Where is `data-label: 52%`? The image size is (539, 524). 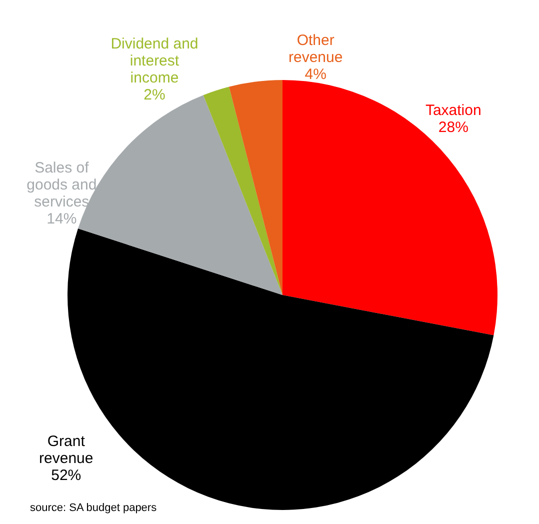
data-label: 52% is located at coordinates (66, 475).